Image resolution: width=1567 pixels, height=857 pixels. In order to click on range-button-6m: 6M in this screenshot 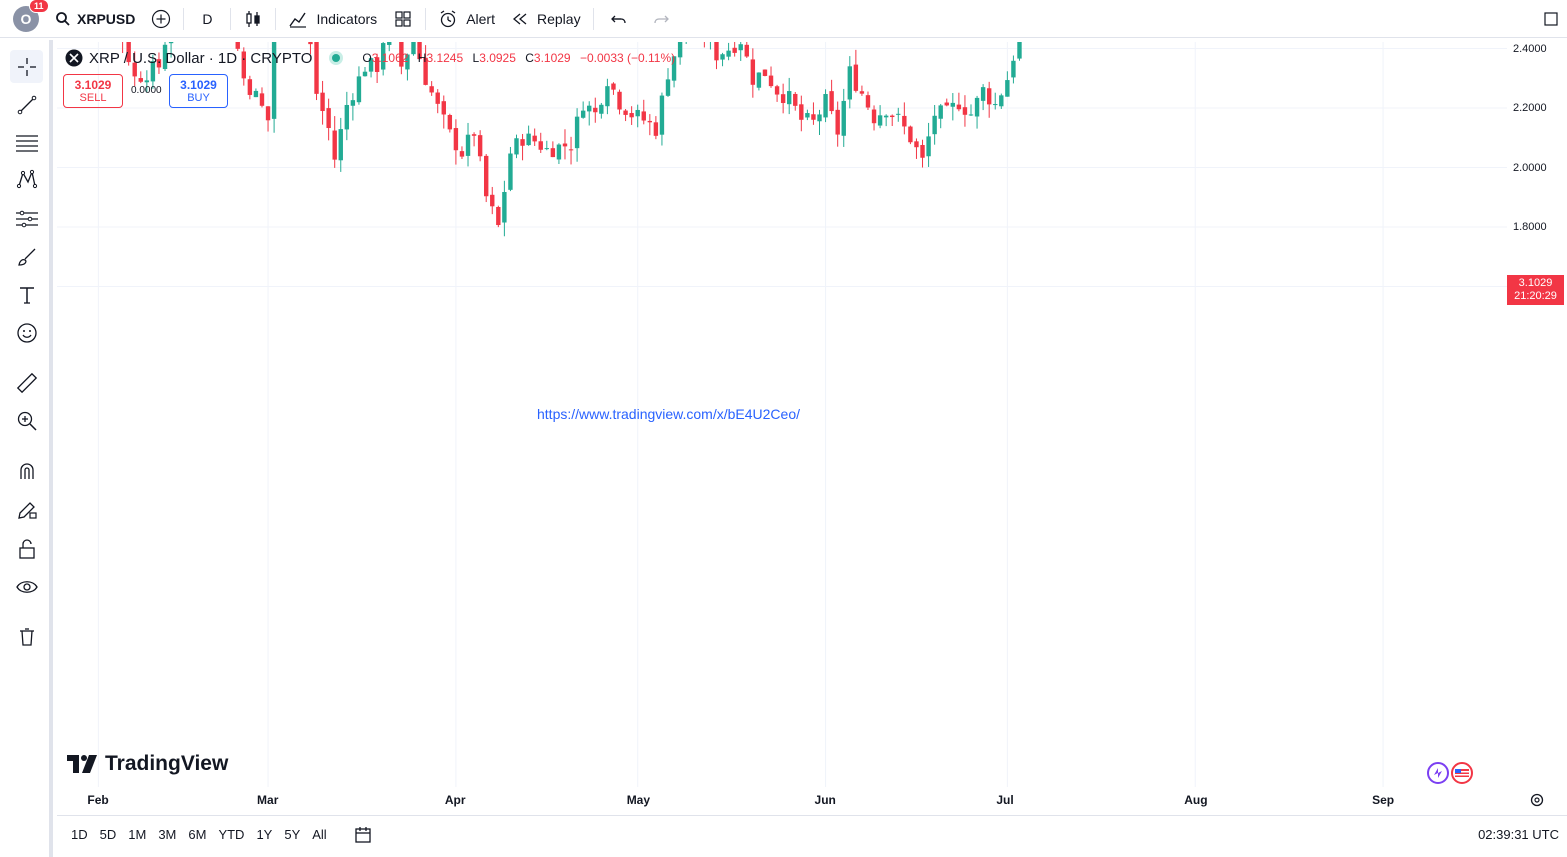, I will do `click(197, 834)`.